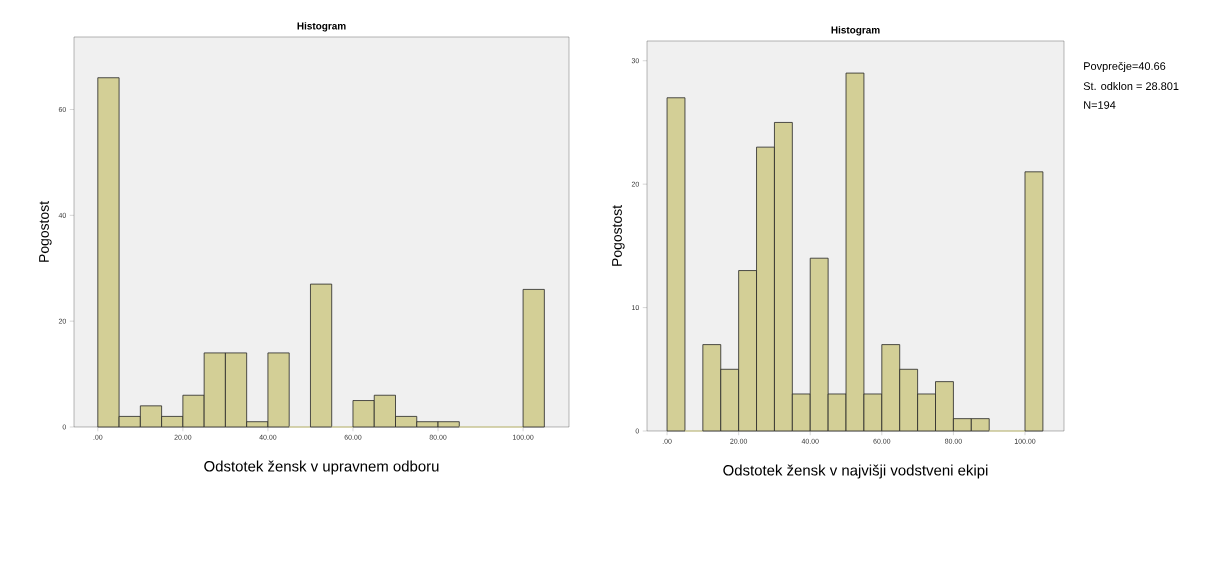 Image resolution: width=1217 pixels, height=567 pixels. What do you see at coordinates (1125, 67) in the screenshot?
I see `text: Povprečje=40.66` at bounding box center [1125, 67].